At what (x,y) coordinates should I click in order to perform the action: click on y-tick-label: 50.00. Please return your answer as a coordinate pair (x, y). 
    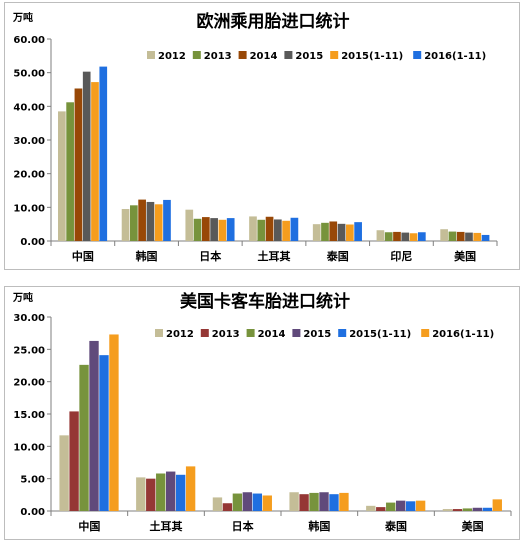
    Looking at the image, I should click on (29, 74).